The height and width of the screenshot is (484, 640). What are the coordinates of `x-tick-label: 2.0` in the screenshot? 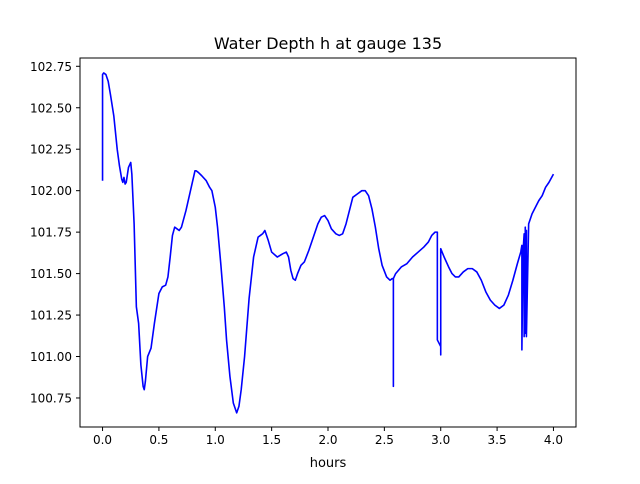 It's located at (327, 440).